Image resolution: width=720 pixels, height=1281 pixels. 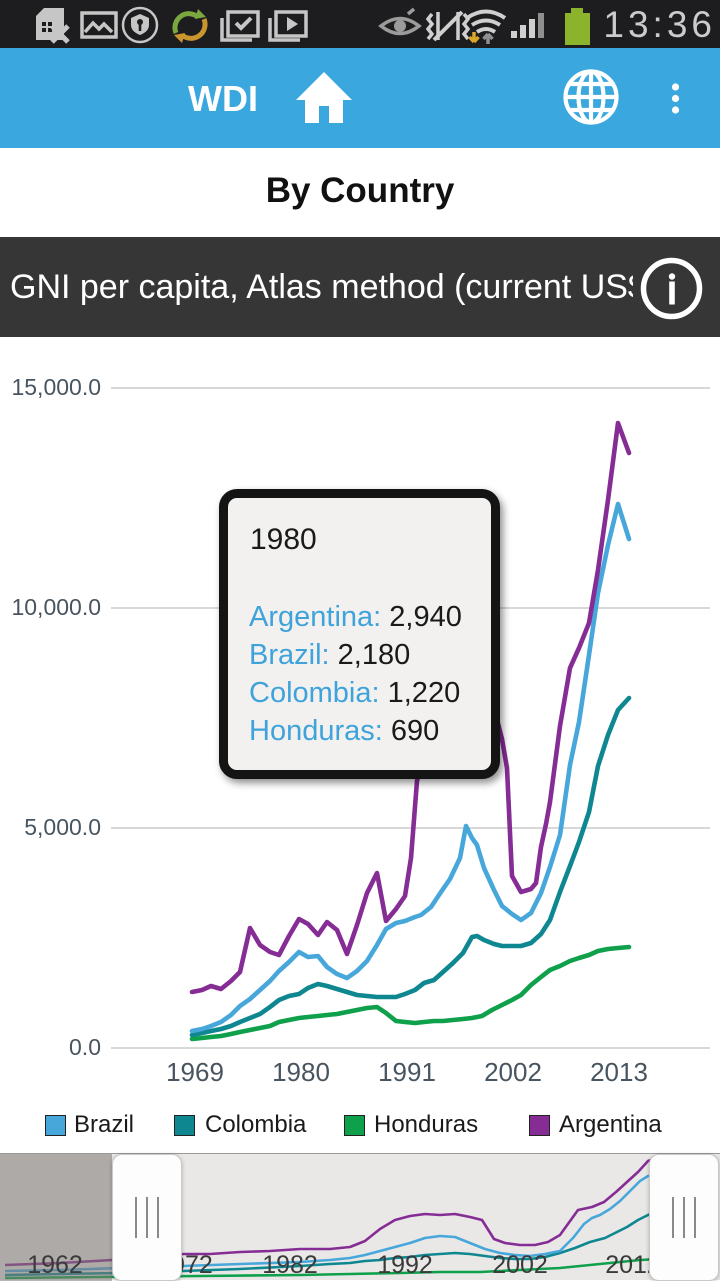 I want to click on svg-text: 1991, so click(x=407, y=1072).